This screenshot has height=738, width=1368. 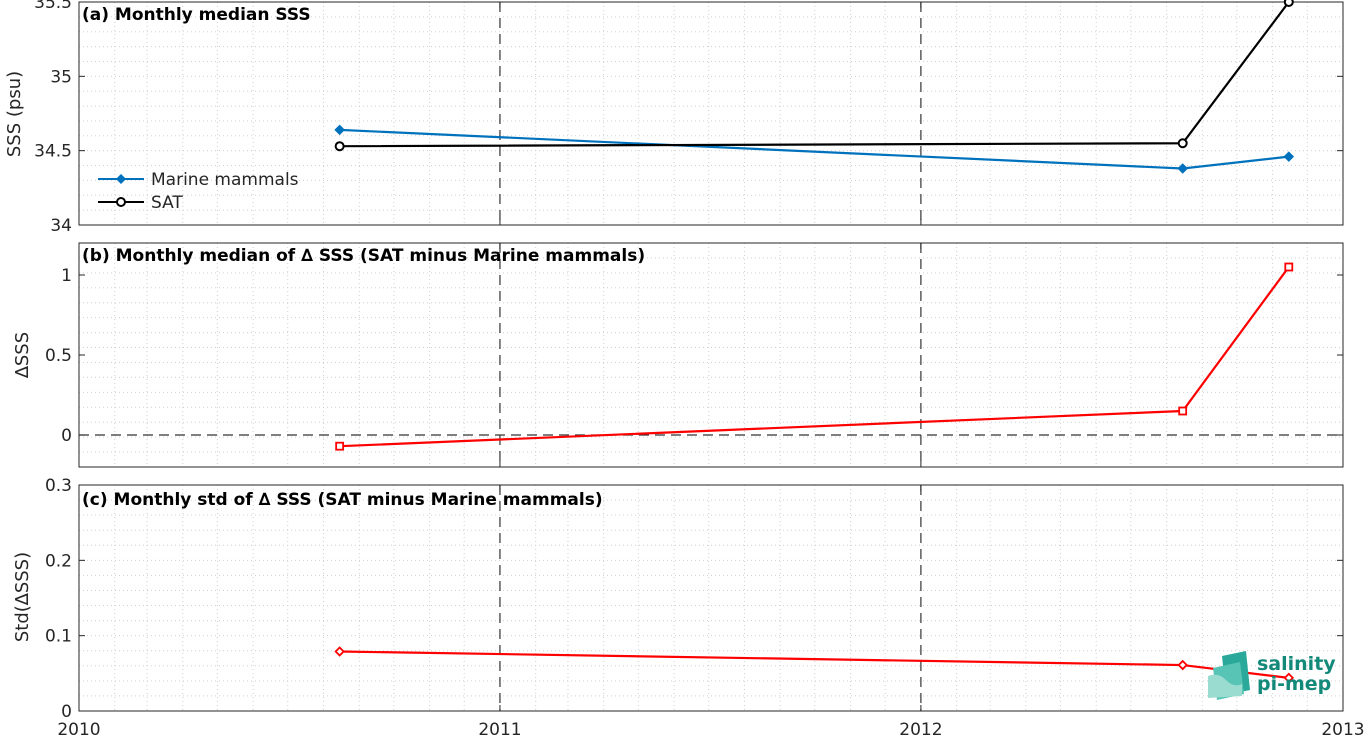 I want to click on y-tick-label: 35, so click(x=61, y=77).